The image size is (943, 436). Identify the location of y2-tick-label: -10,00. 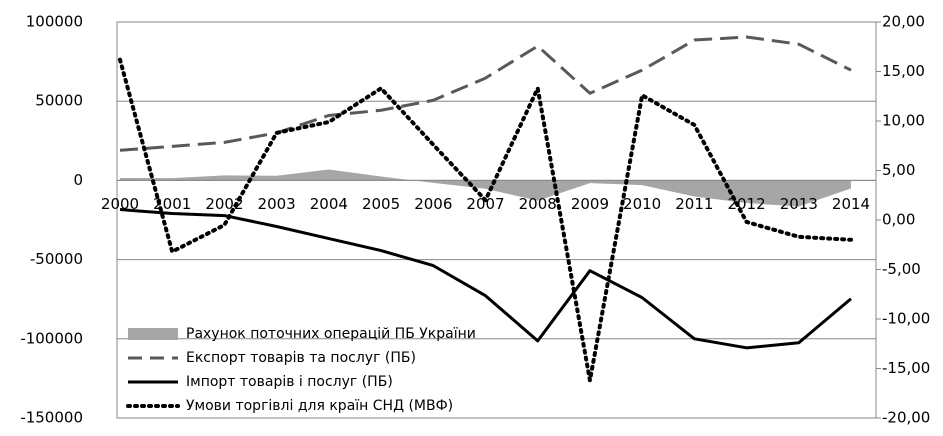
(906, 319).